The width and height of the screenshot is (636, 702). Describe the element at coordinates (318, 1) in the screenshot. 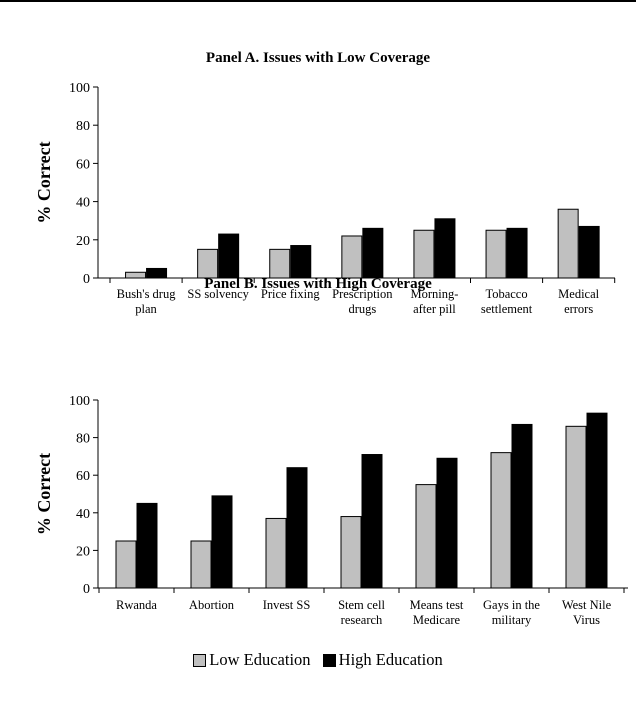

I see `top-rule` at that location.